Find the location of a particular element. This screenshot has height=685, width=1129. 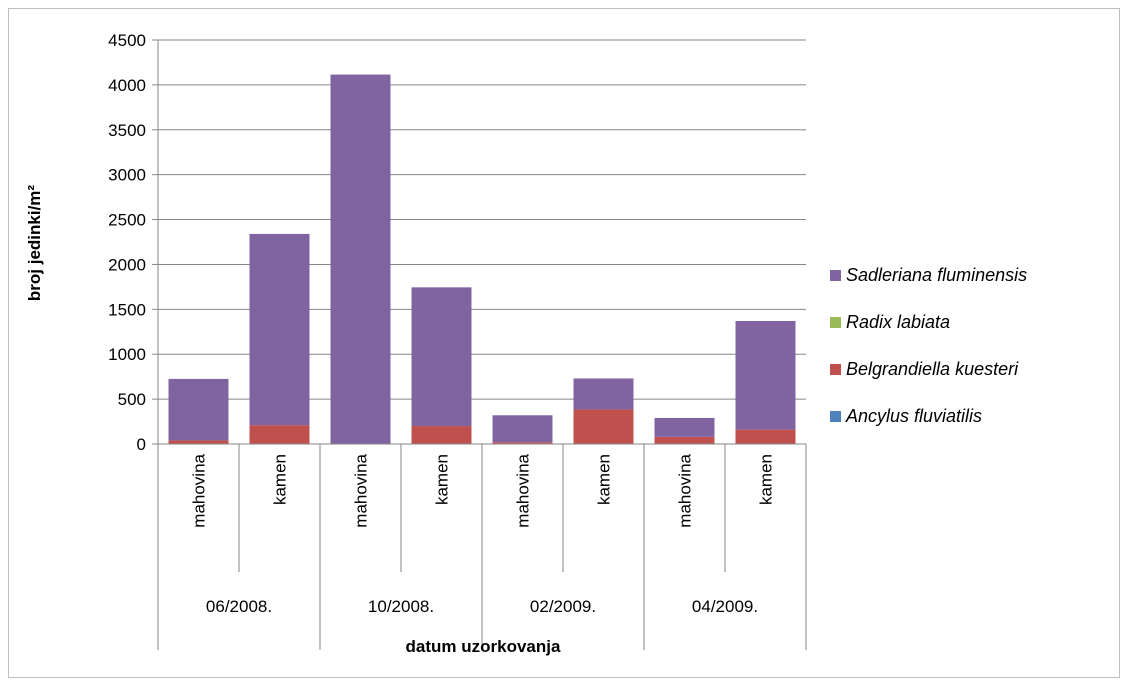

x-group-labels: 06/2008. 10/2008. 02/2009. 04/2009. is located at coordinates (482, 606).